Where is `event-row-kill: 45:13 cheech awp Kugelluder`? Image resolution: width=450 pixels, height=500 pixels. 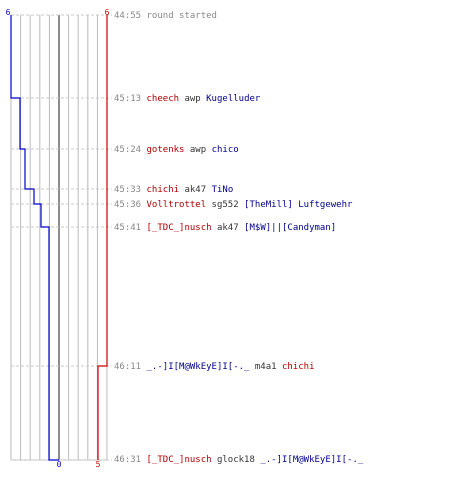 event-row-kill: 45:13 cheech awp Kugelluder is located at coordinates (187, 99).